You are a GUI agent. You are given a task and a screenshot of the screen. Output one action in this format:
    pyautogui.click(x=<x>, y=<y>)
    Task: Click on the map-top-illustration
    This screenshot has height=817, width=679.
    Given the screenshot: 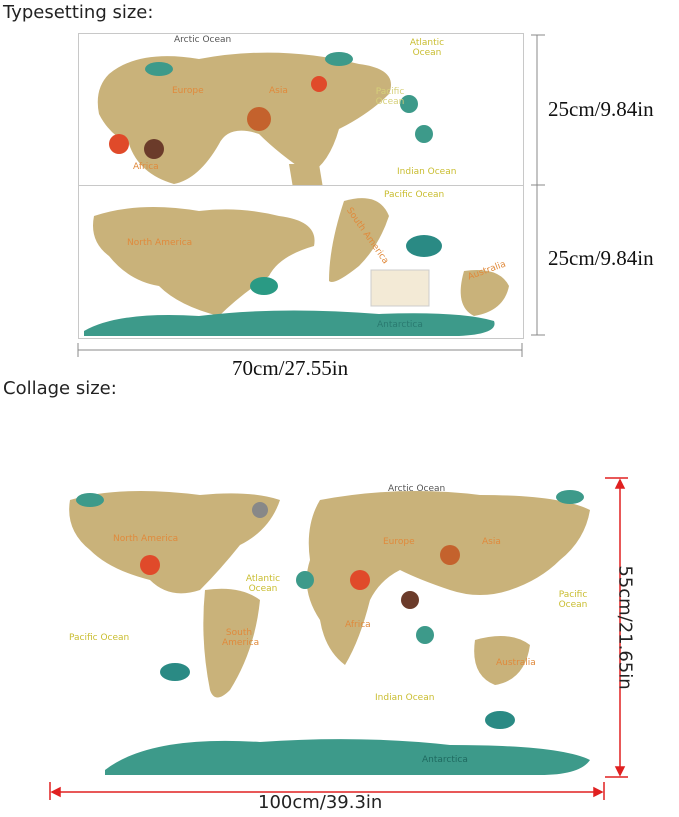 What is the action you would take?
    pyautogui.click(x=265, y=118)
    